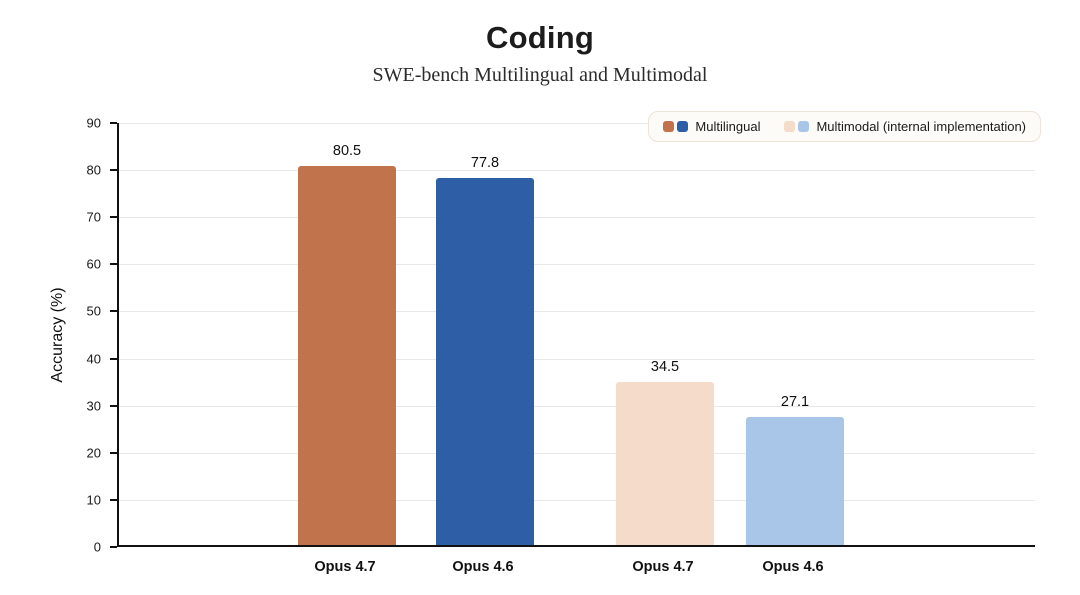  What do you see at coordinates (485, 361) in the screenshot?
I see `bar-opus-4.6-multilingual` at bounding box center [485, 361].